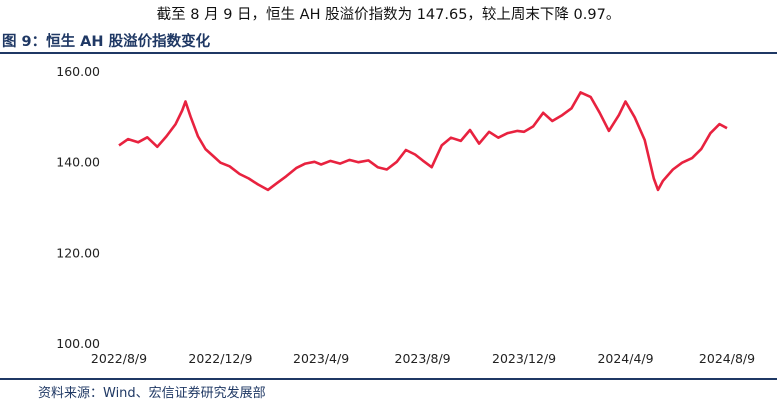 The height and width of the screenshot is (404, 777). Describe the element at coordinates (106, 42) in the screenshot. I see `figure-title: 图 9：恒生 AH 股溢价指数变化` at that location.